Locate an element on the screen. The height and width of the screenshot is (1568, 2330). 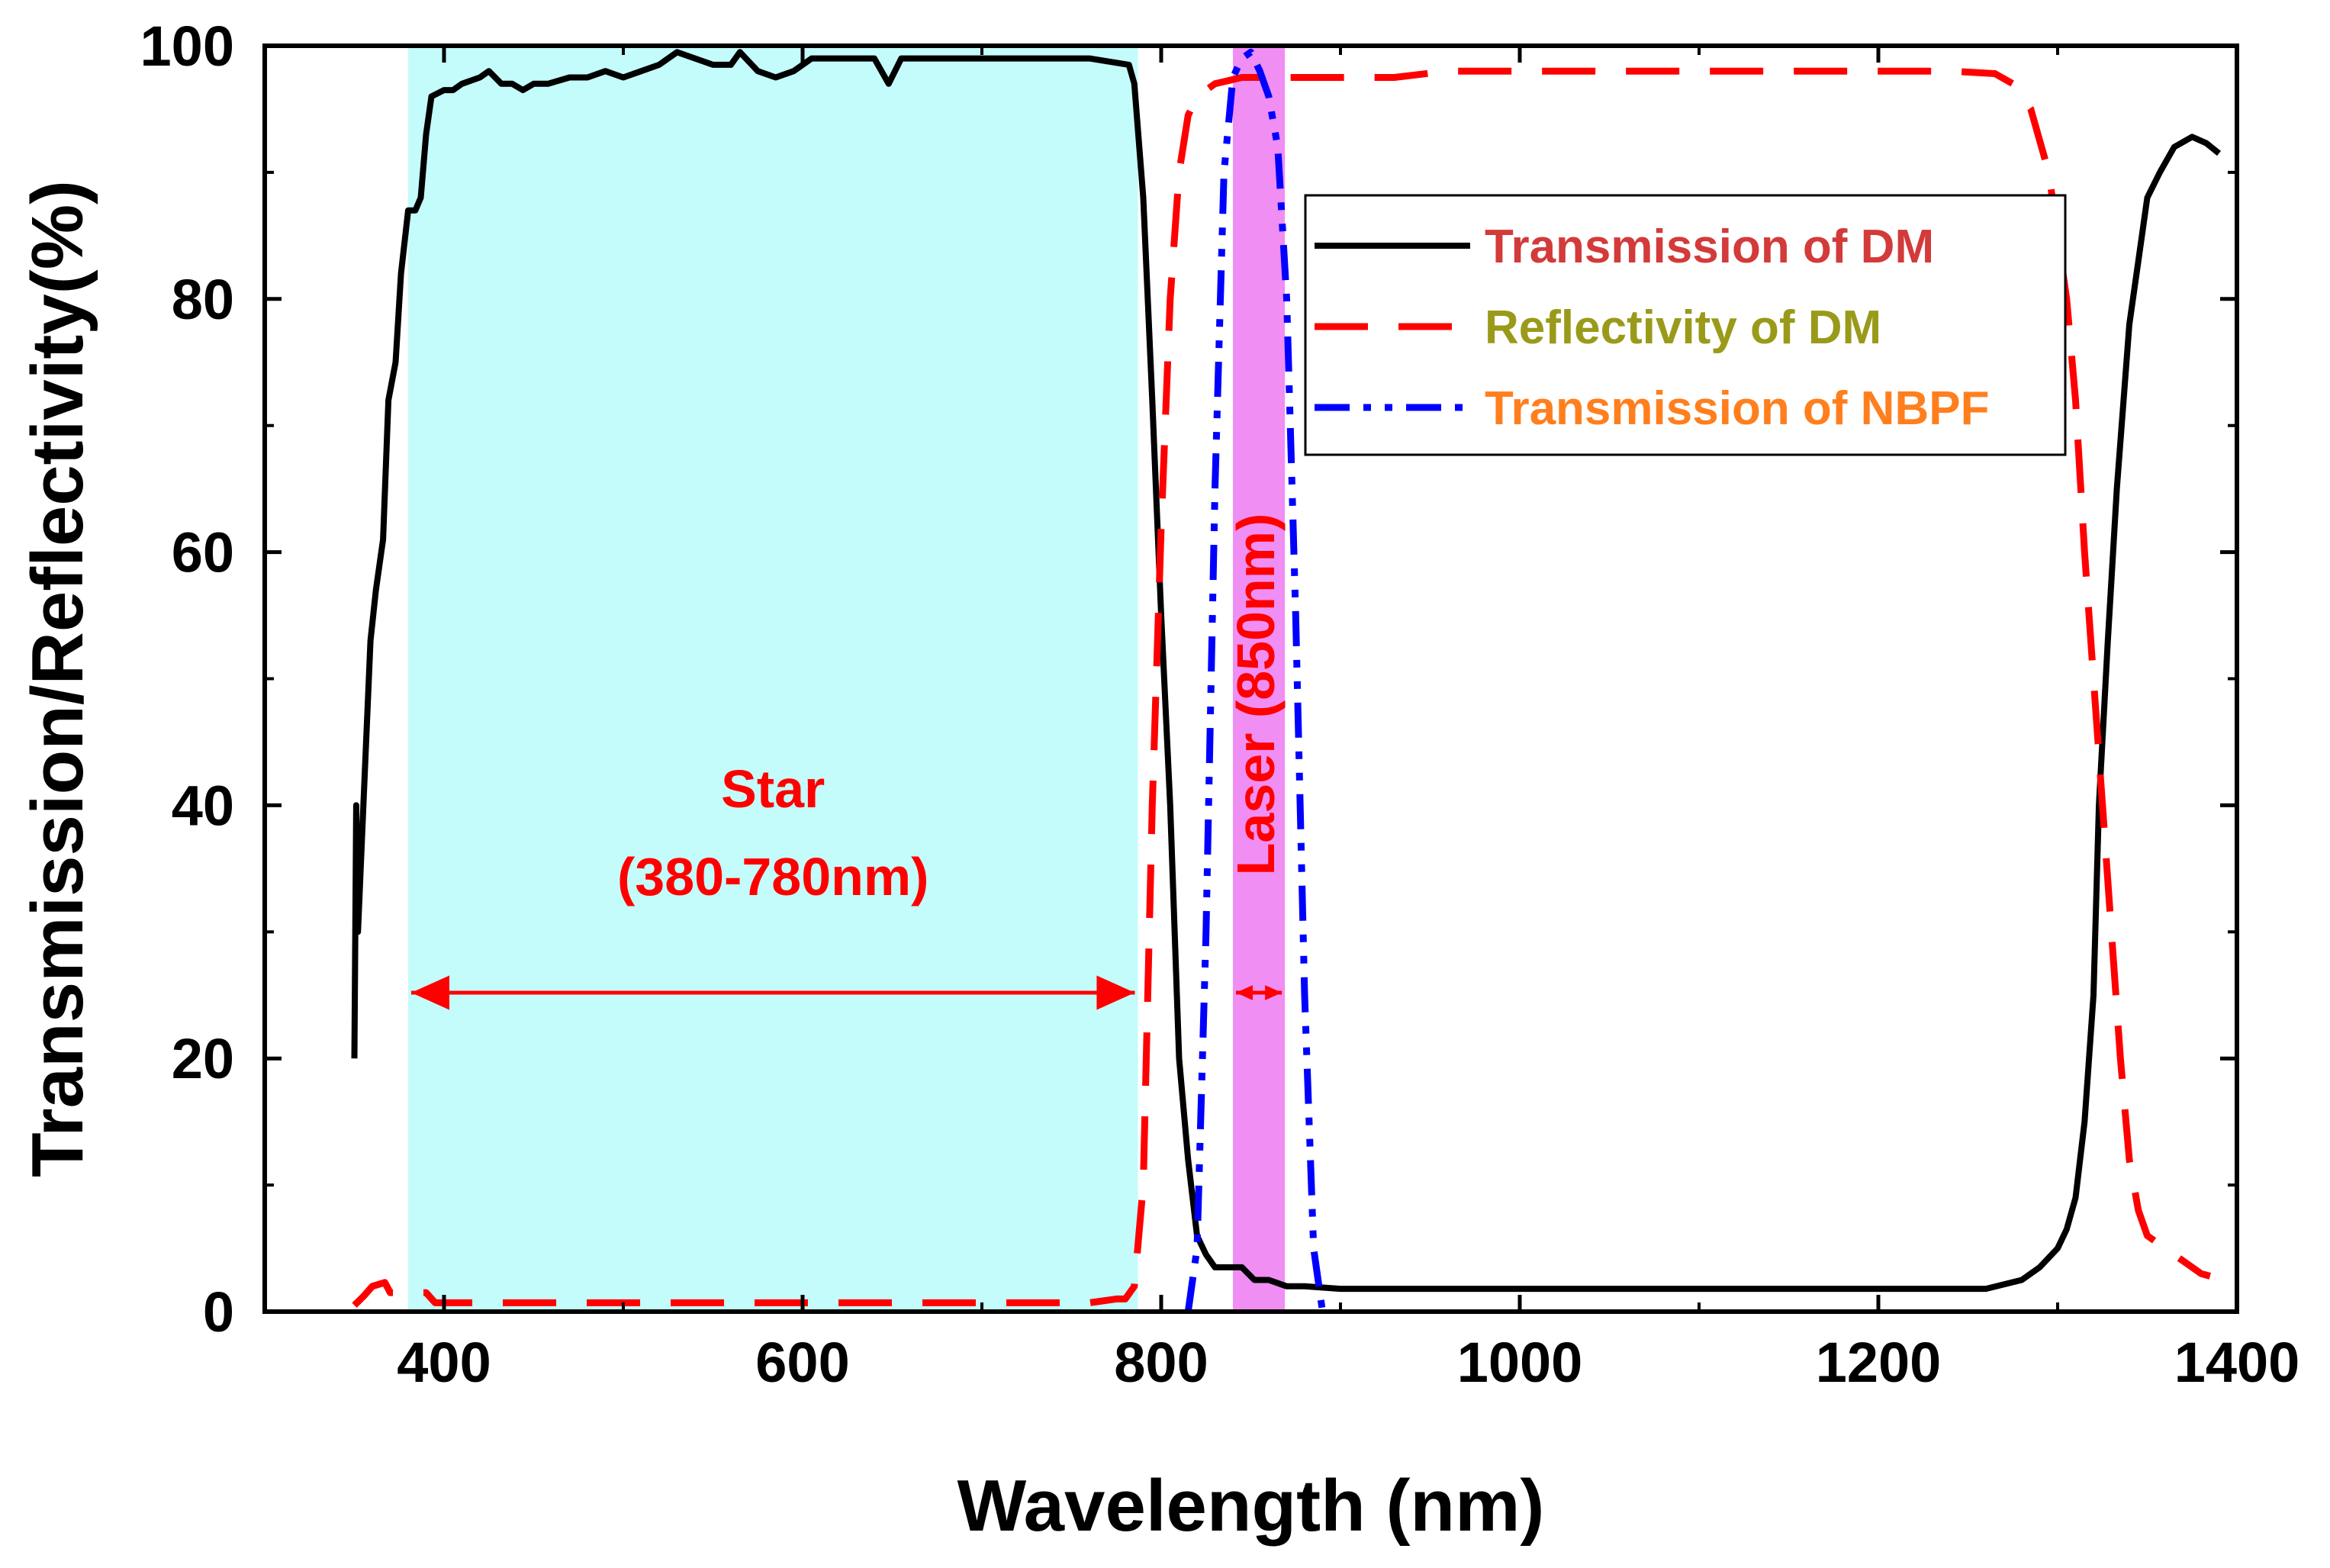
laser-range-arrow-head-left is located at coordinates (1244, 992).